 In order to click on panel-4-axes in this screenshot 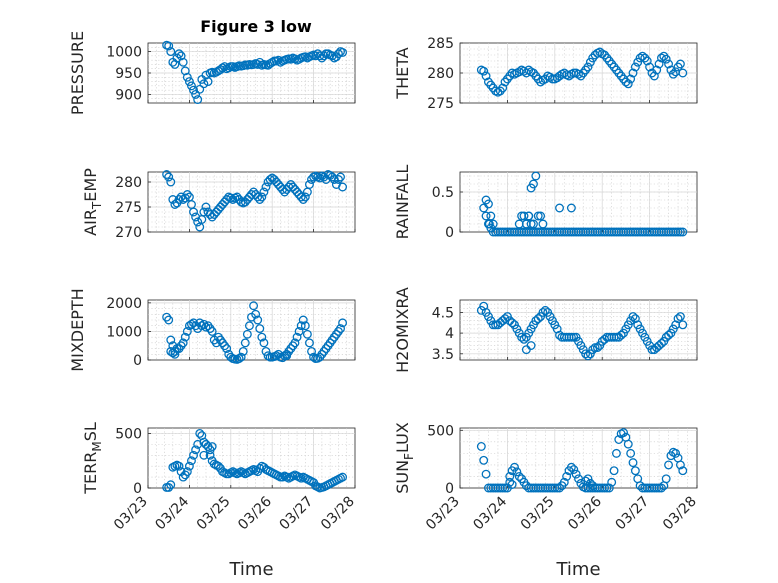, I will do `click(578, 202)`.